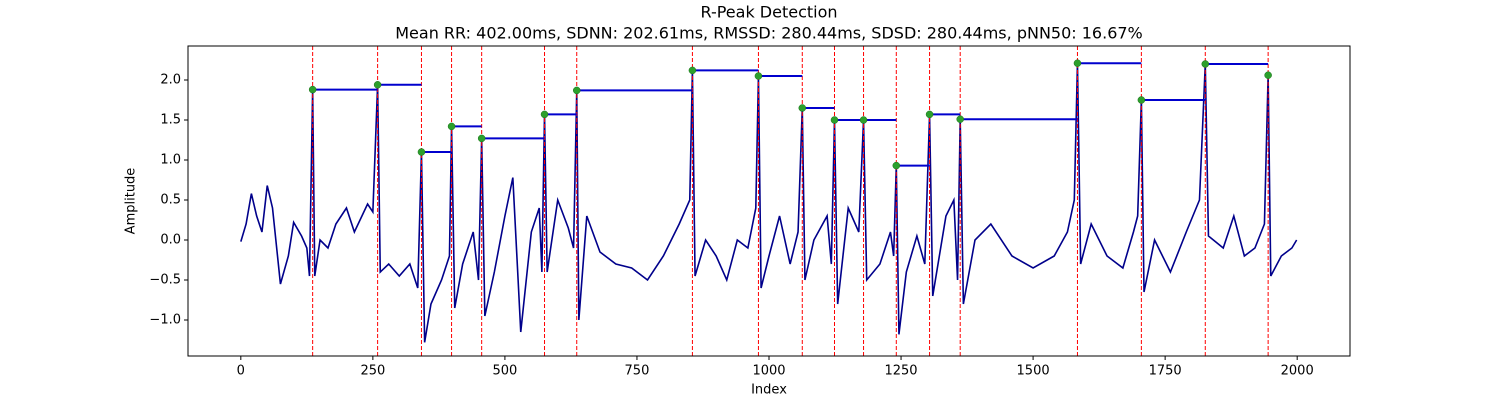 This screenshot has width=1500, height=400. Describe the element at coordinates (241, 371) in the screenshot. I see `x-tick-label: 0` at that location.